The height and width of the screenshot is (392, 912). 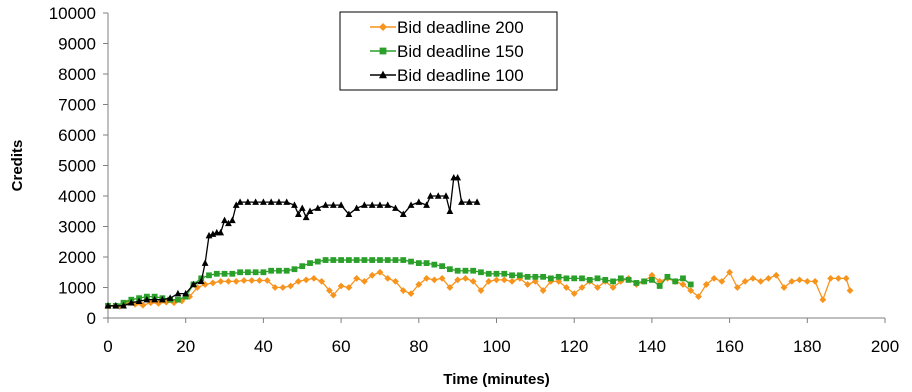 I want to click on x-tick-label: 180, so click(x=807, y=346).